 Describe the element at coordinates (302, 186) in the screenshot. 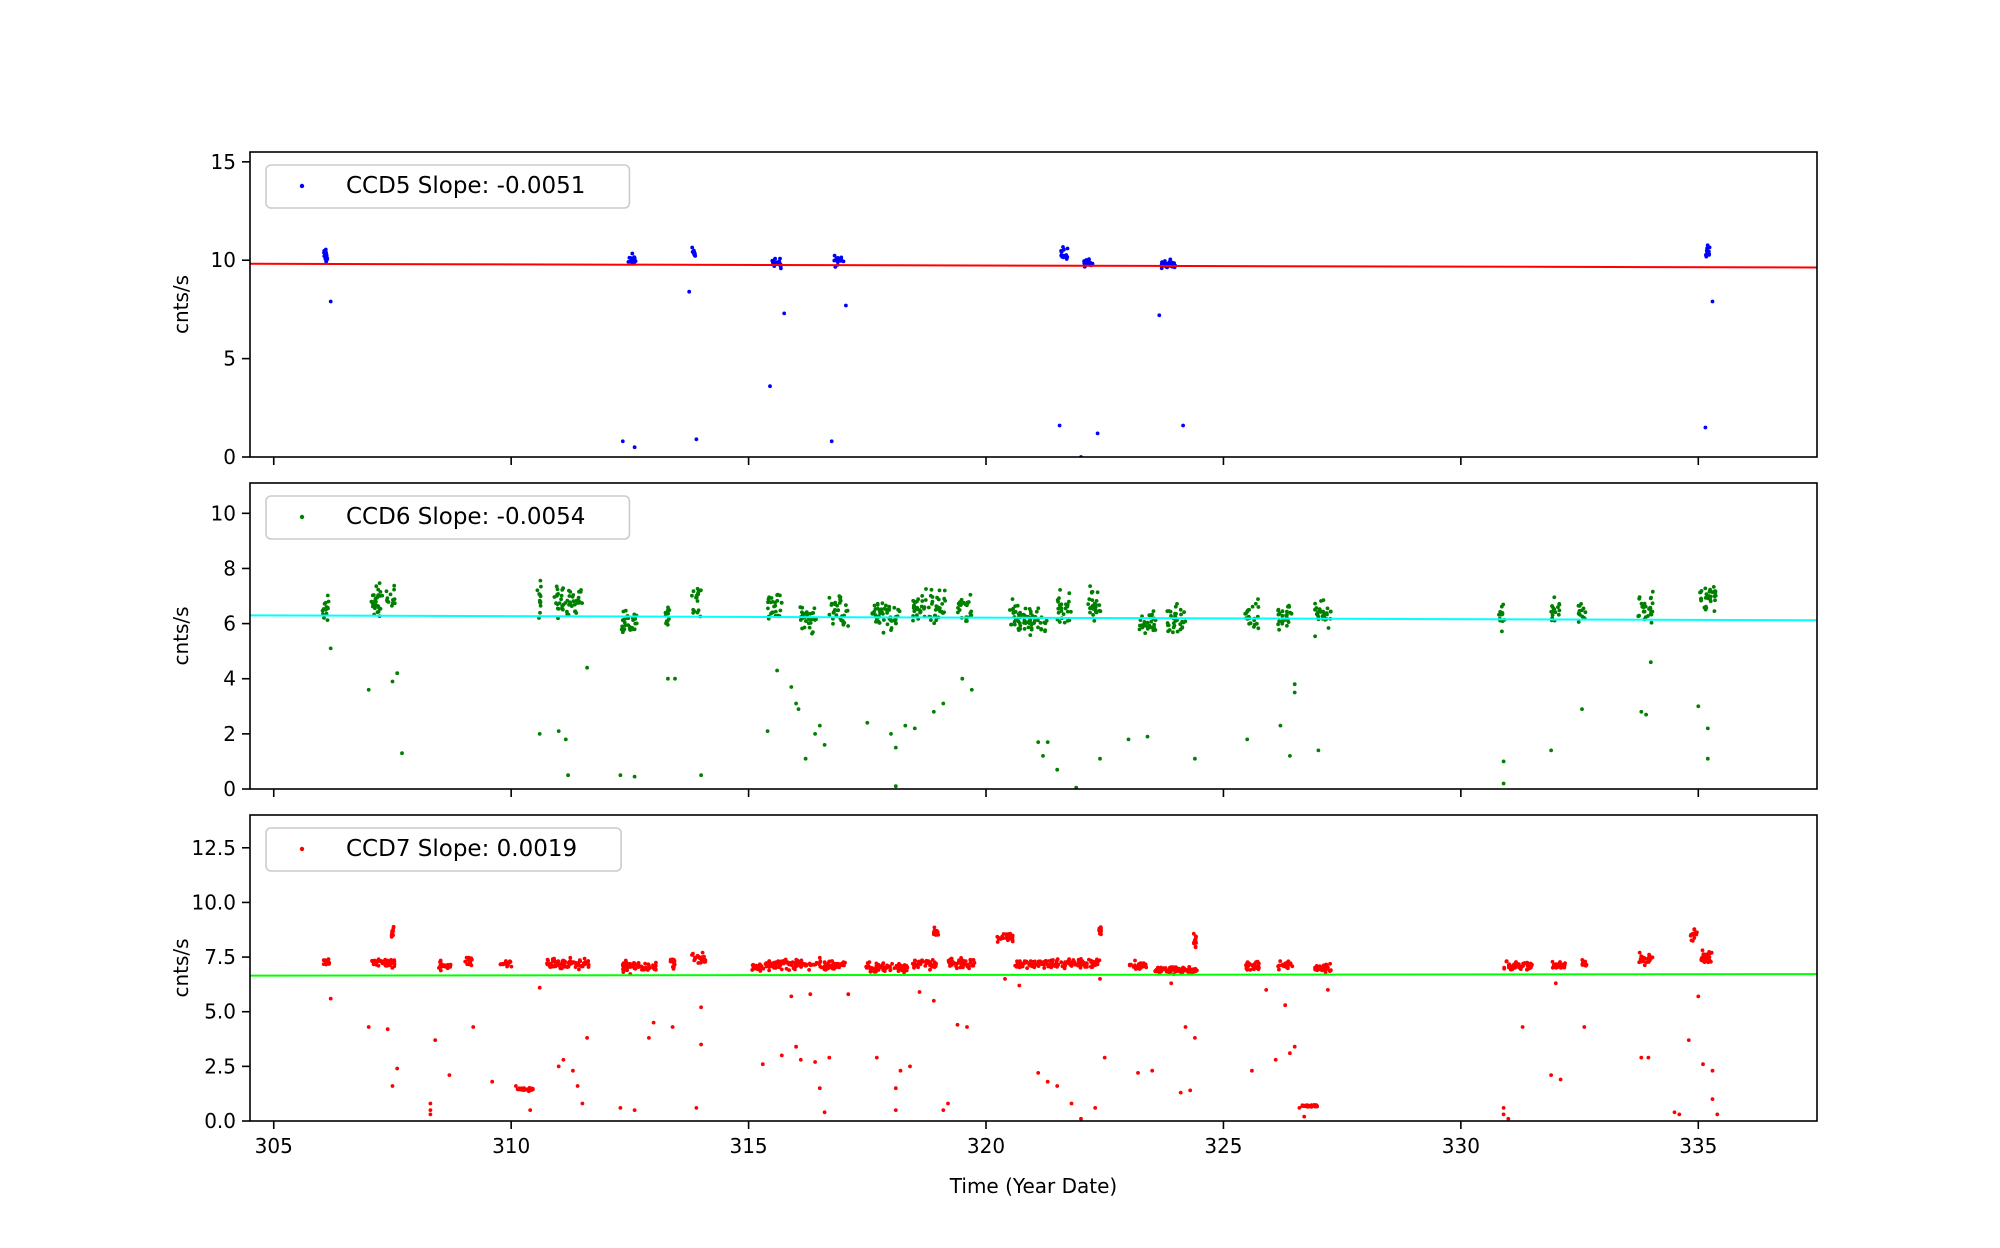

I see `ccd5-legend-marker` at that location.